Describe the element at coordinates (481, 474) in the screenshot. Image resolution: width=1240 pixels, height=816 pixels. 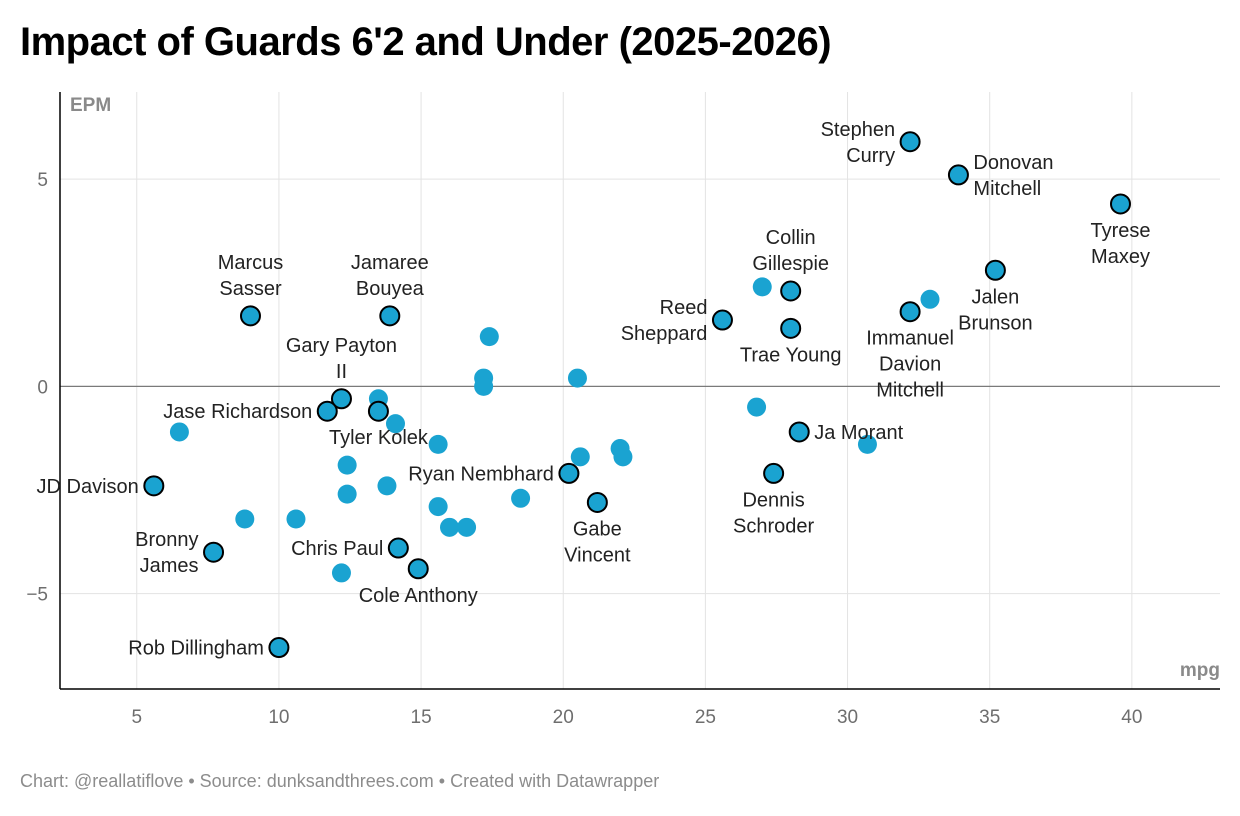
I see `point-label: Ryan Nembhard` at that location.